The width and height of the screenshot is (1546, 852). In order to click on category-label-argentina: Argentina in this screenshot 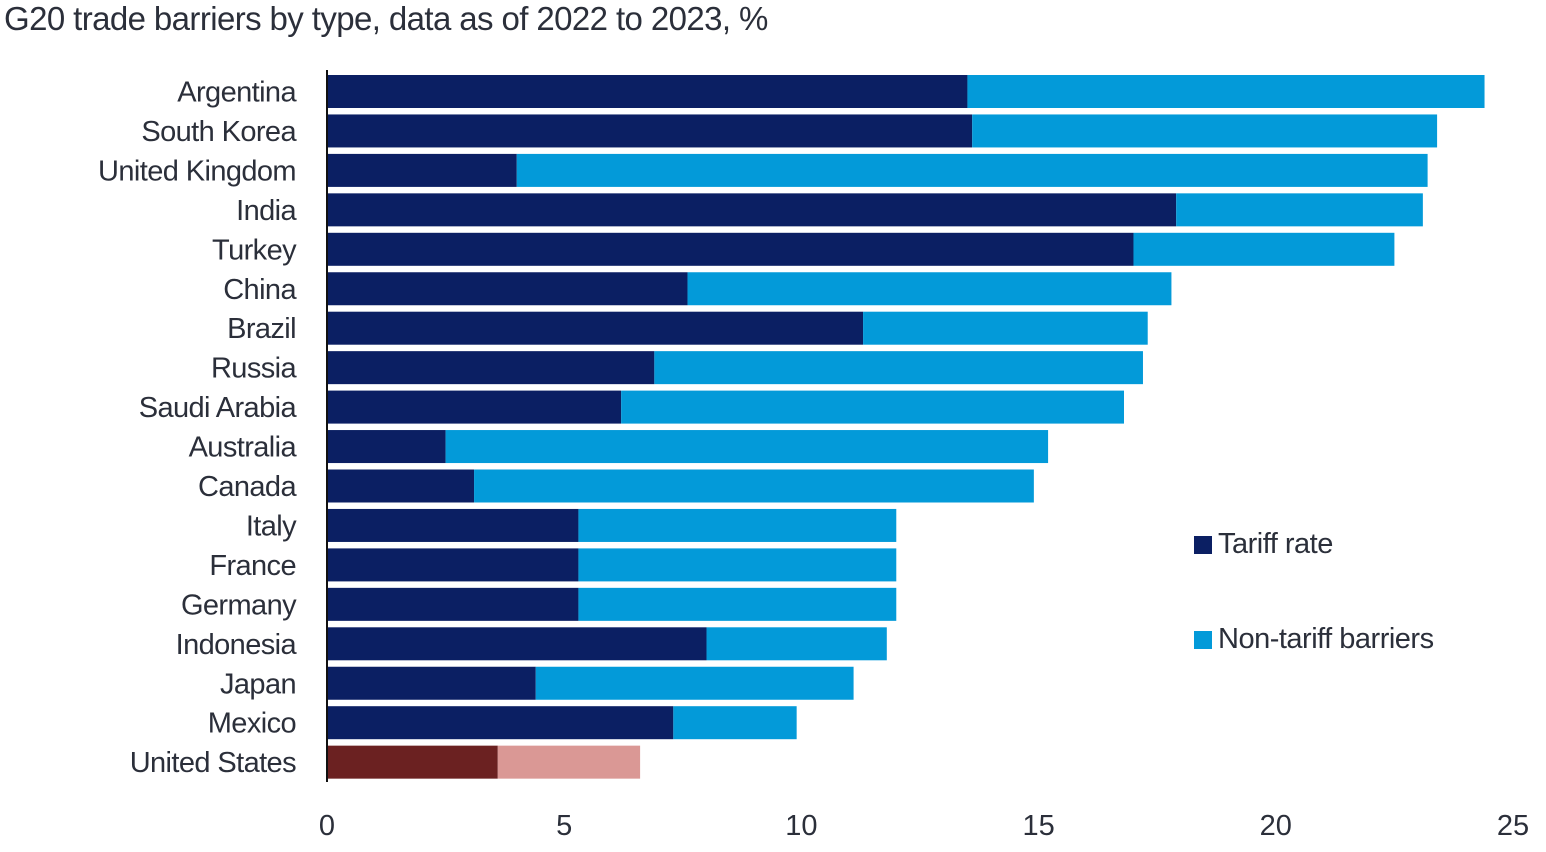, I will do `click(237, 93)`.